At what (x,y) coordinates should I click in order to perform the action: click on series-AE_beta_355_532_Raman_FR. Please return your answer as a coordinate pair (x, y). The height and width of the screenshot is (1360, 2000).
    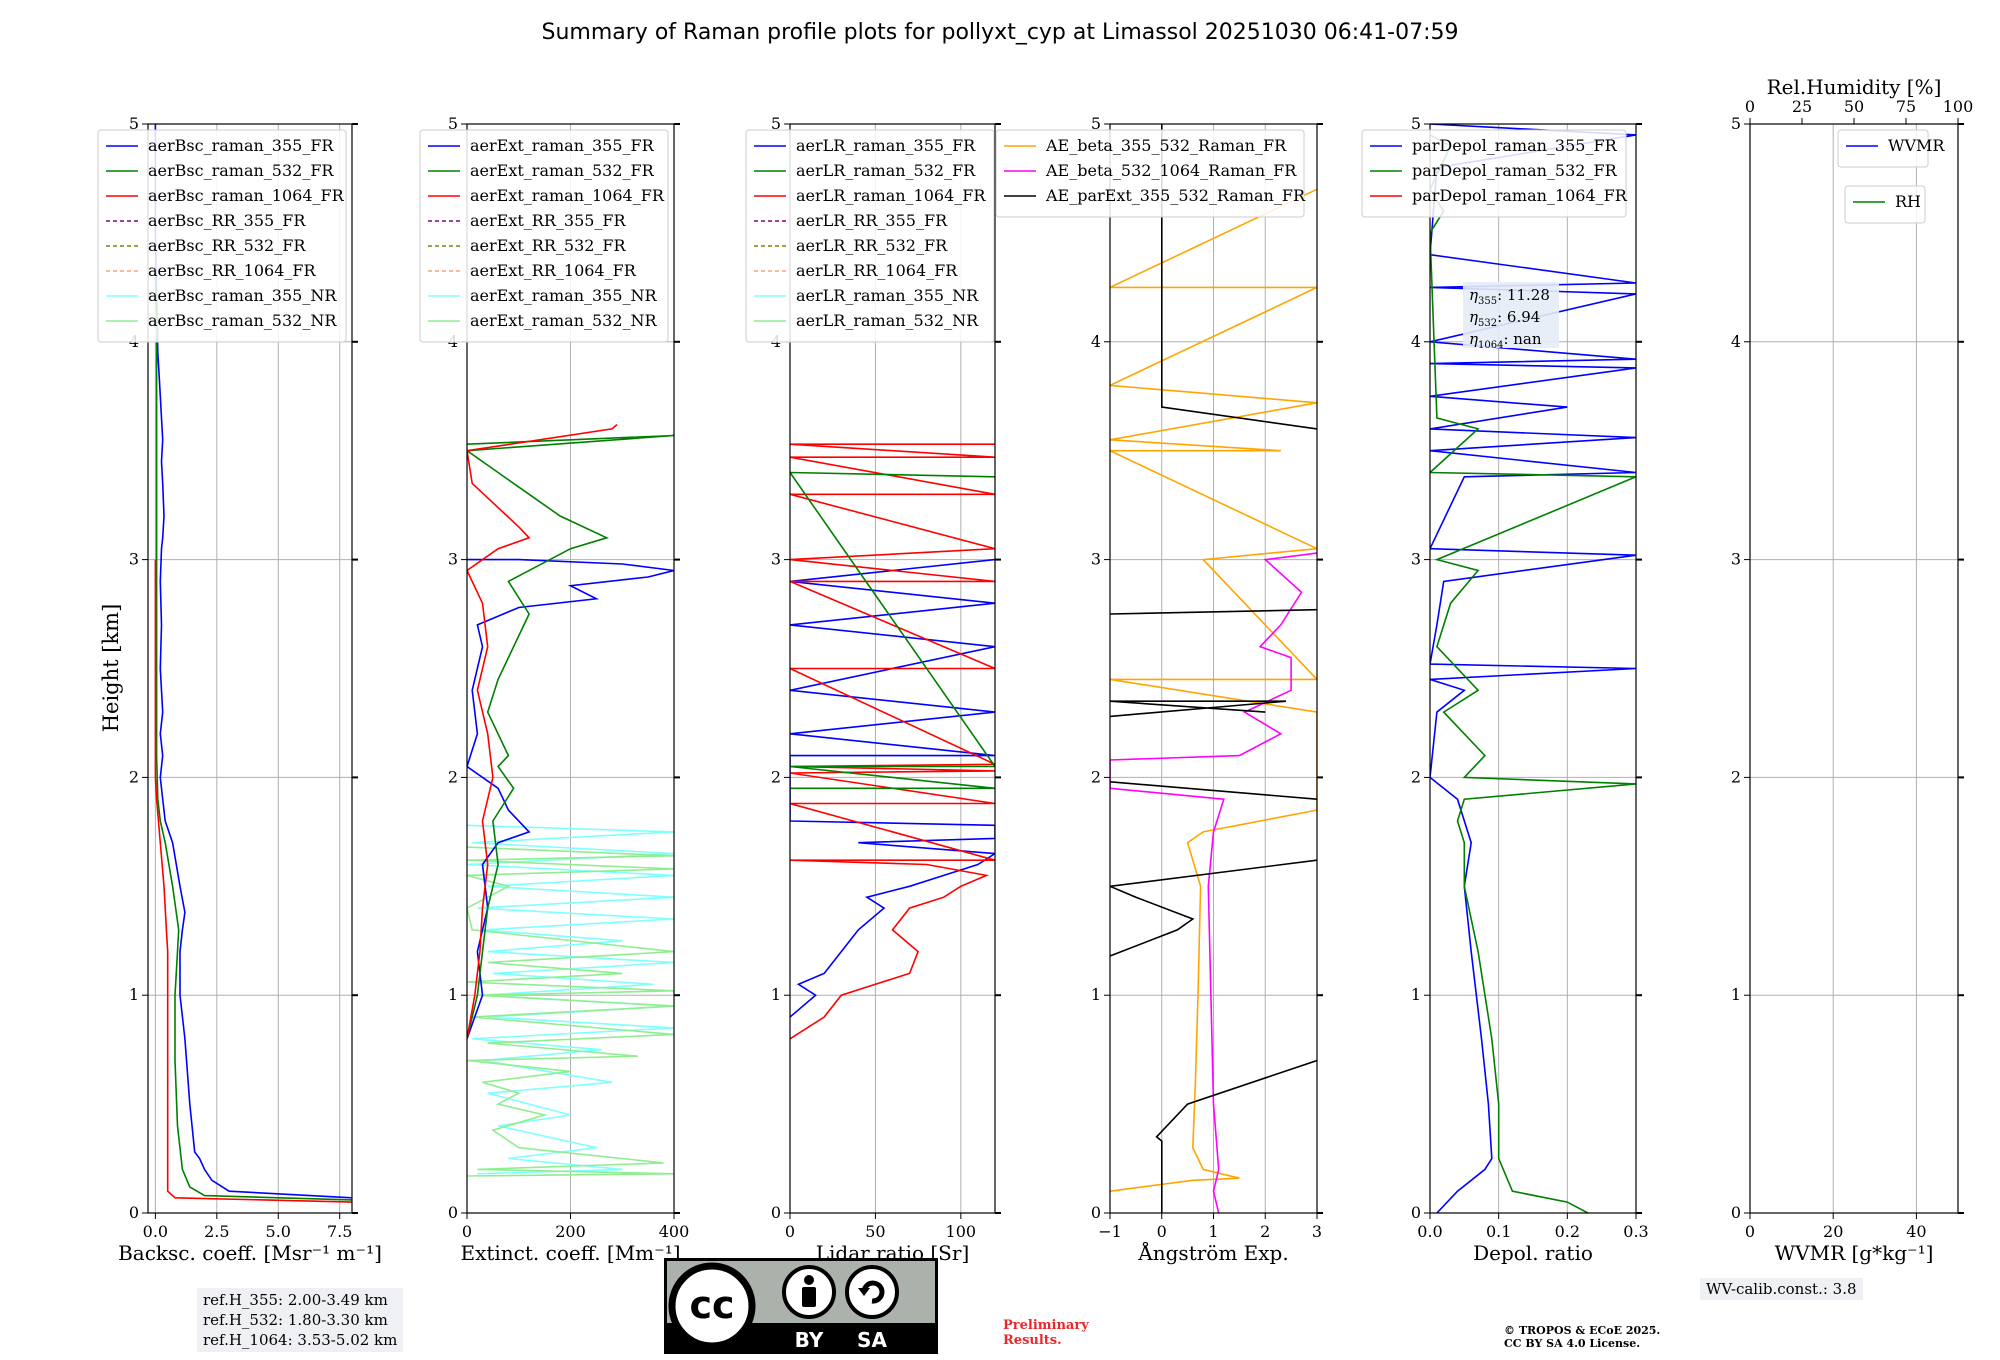
    Looking at the image, I should click on (1213, 690).